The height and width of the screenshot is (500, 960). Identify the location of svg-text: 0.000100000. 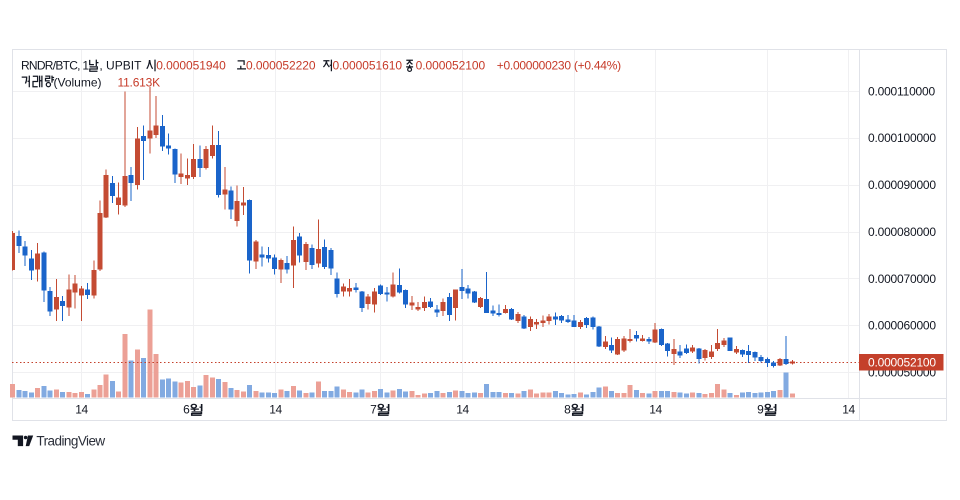
(902, 138).